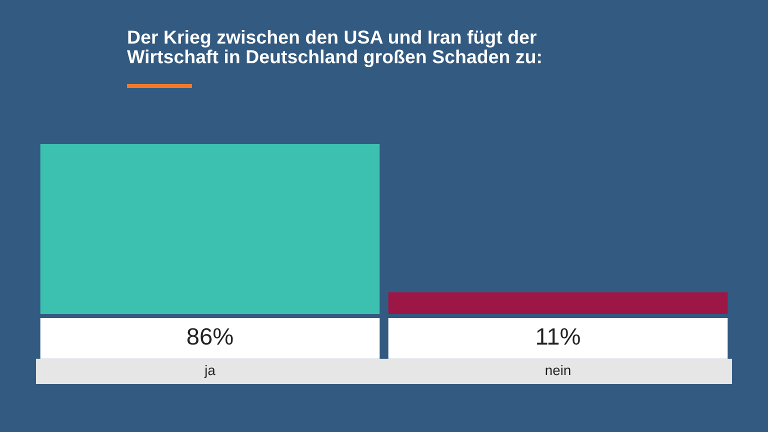 This screenshot has height=432, width=768. Describe the element at coordinates (558, 370) in the screenshot. I see `x-tick-label: nein` at that location.